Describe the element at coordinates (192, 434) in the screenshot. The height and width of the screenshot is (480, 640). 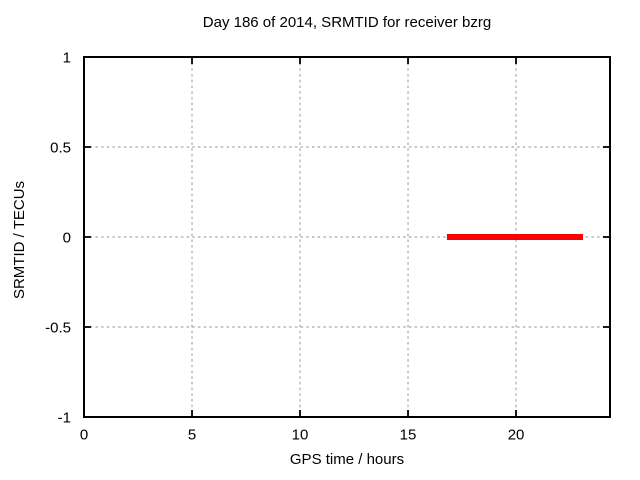
I see `x-tick-label: 5` at that location.